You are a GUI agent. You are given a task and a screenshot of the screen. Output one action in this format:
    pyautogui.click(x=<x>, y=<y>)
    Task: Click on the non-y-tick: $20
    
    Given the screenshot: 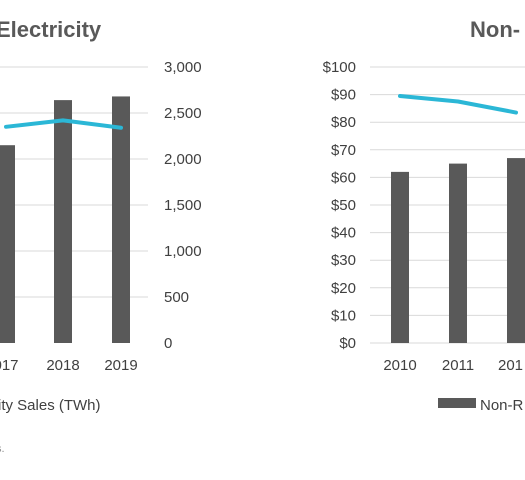 What is the action you would take?
    pyautogui.click(x=343, y=288)
    